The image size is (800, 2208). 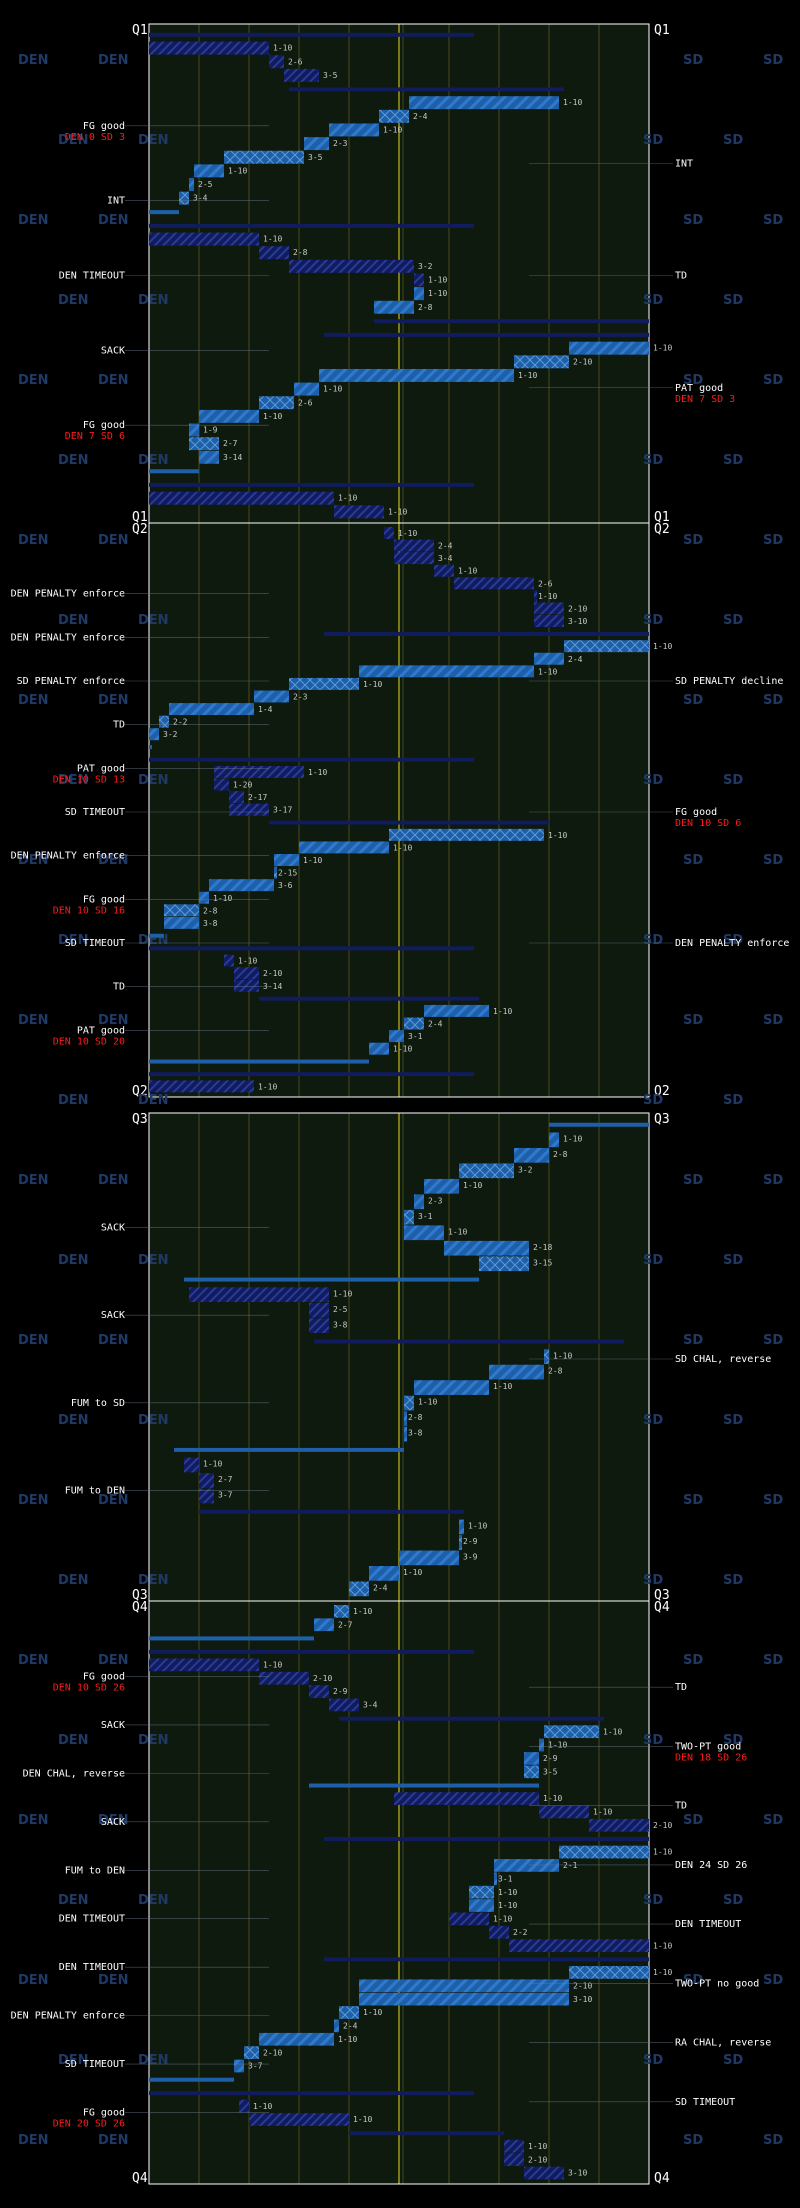 I want to click on event-label: DEN TIMEOUT, so click(x=92, y=1967).